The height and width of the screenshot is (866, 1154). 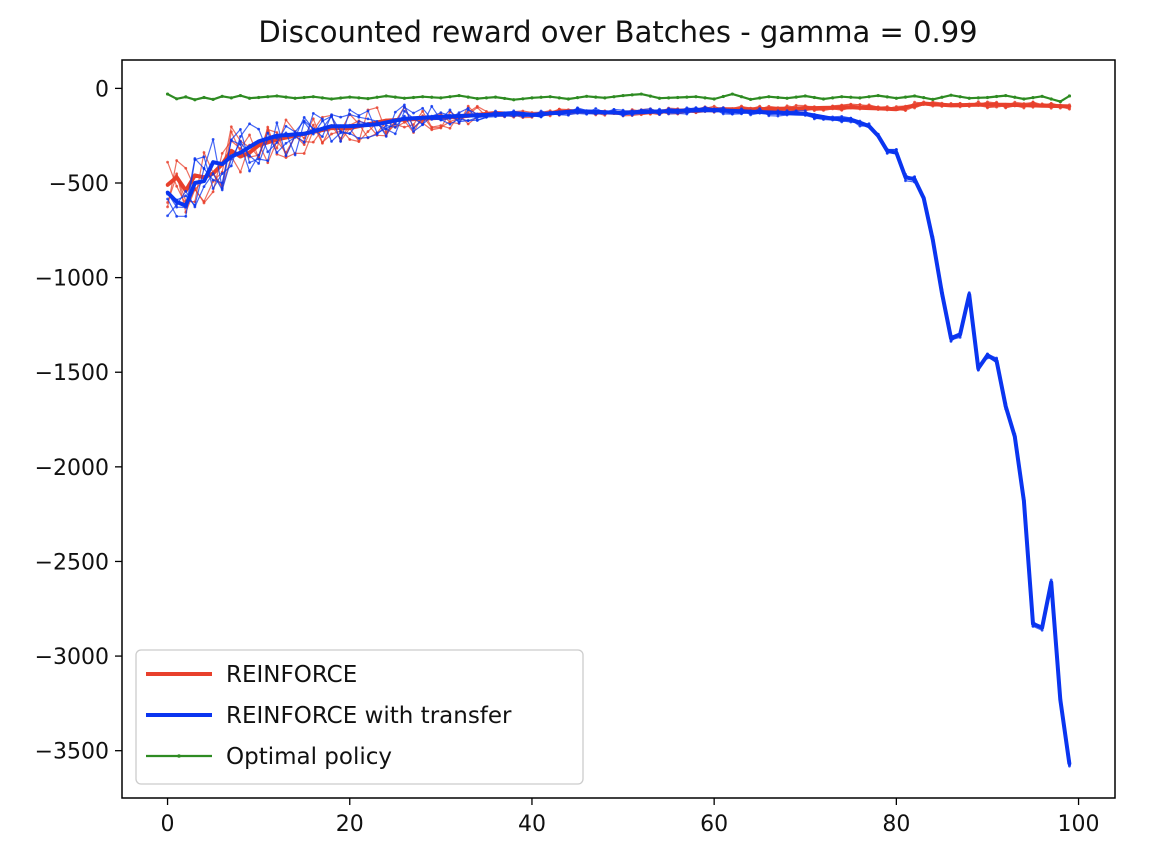 I want to click on x-tick-label-2: 40, so click(x=532, y=824).